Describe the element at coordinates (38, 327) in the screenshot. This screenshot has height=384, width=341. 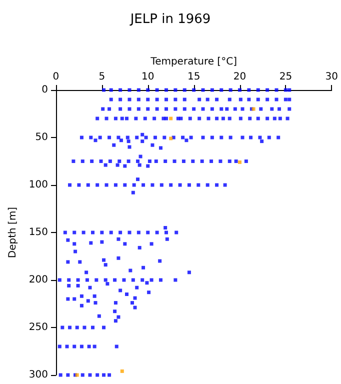
I see `y-tick-label: 250` at that location.